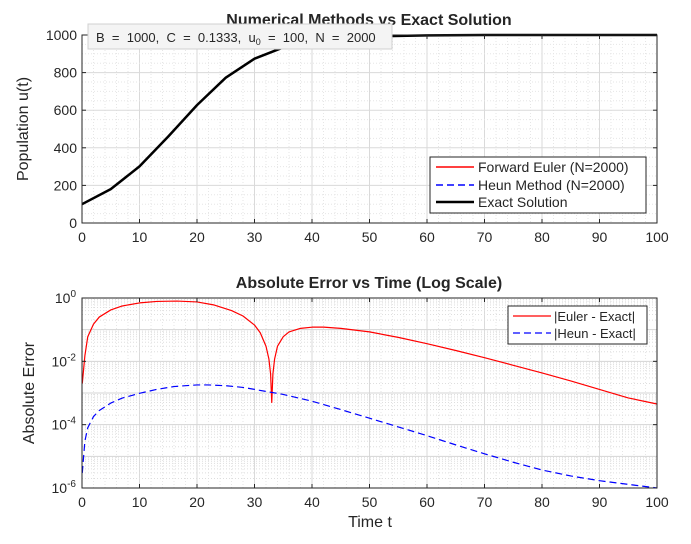 The width and height of the screenshot is (691, 544). What do you see at coordinates (551, 185) in the screenshot?
I see `legend-label-heun: Heun Method (N=2000)` at bounding box center [551, 185].